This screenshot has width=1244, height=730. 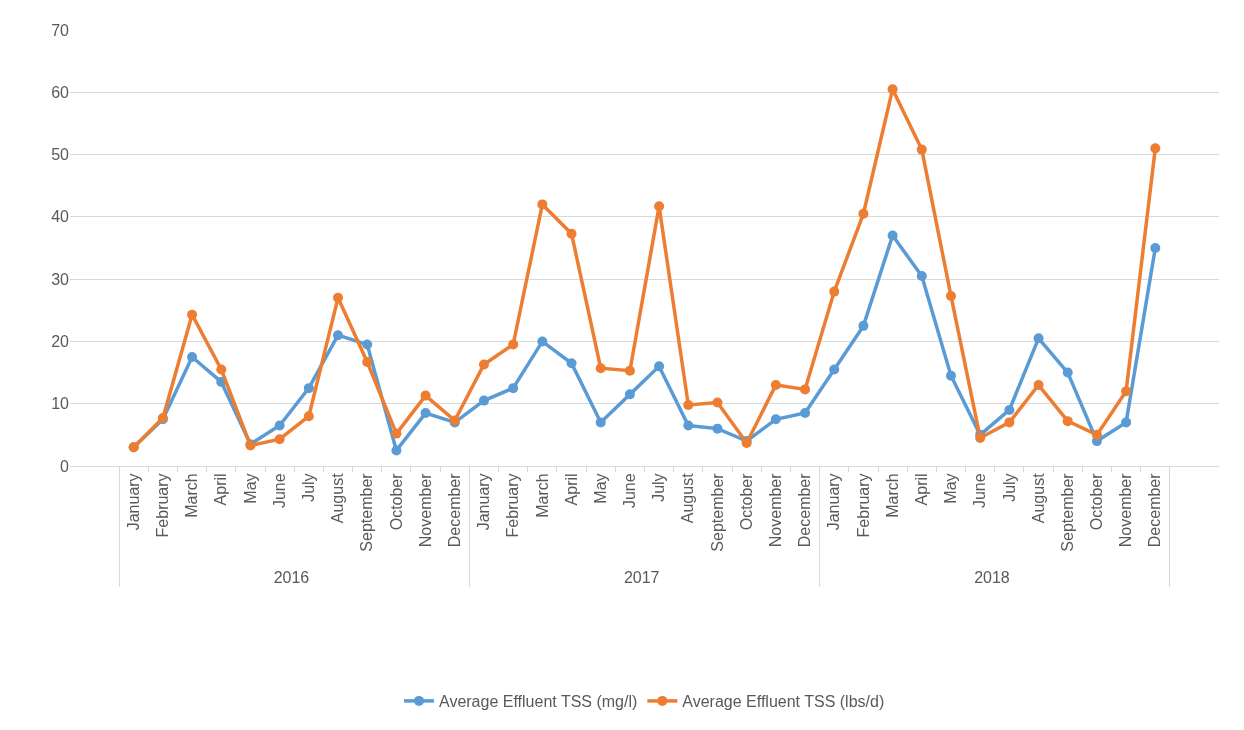 What do you see at coordinates (60, 279) in the screenshot?
I see `y-tick-label: 30` at bounding box center [60, 279].